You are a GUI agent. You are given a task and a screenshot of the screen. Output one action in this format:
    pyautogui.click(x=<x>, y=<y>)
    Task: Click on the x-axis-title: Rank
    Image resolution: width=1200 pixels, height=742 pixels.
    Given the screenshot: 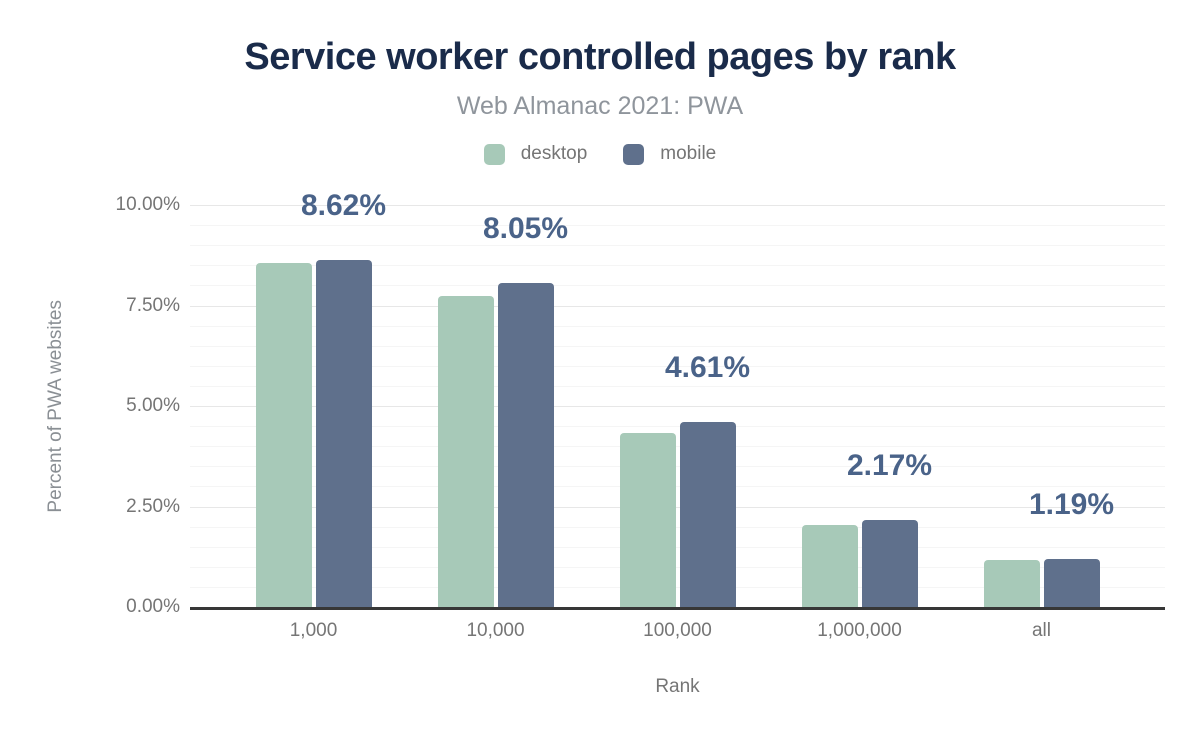 What is the action you would take?
    pyautogui.click(x=677, y=686)
    